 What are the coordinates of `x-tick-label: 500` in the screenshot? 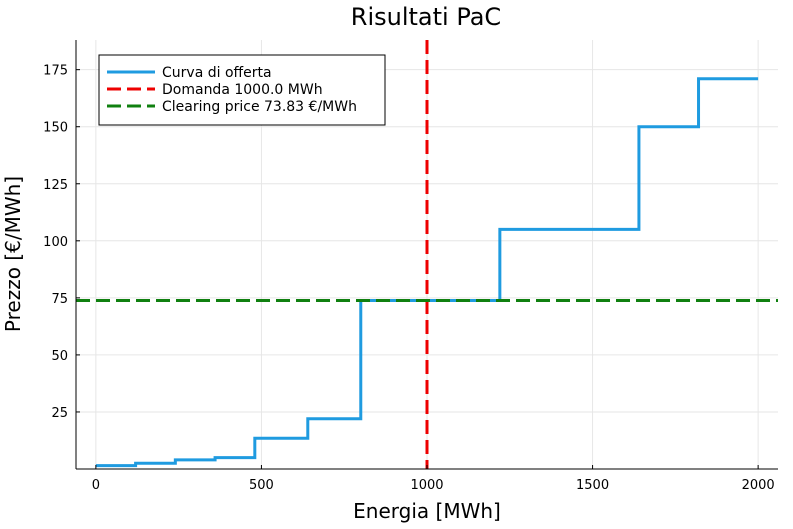 It's located at (261, 485).